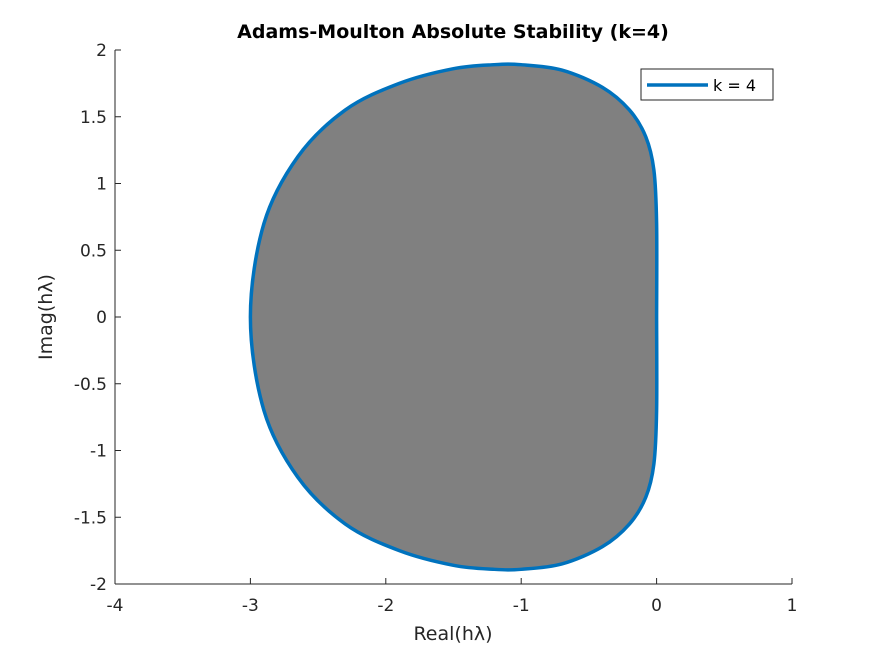 Image resolution: width=875 pixels, height=656 pixels. What do you see at coordinates (656, 606) in the screenshot?
I see `x-tick-label: 0` at bounding box center [656, 606].